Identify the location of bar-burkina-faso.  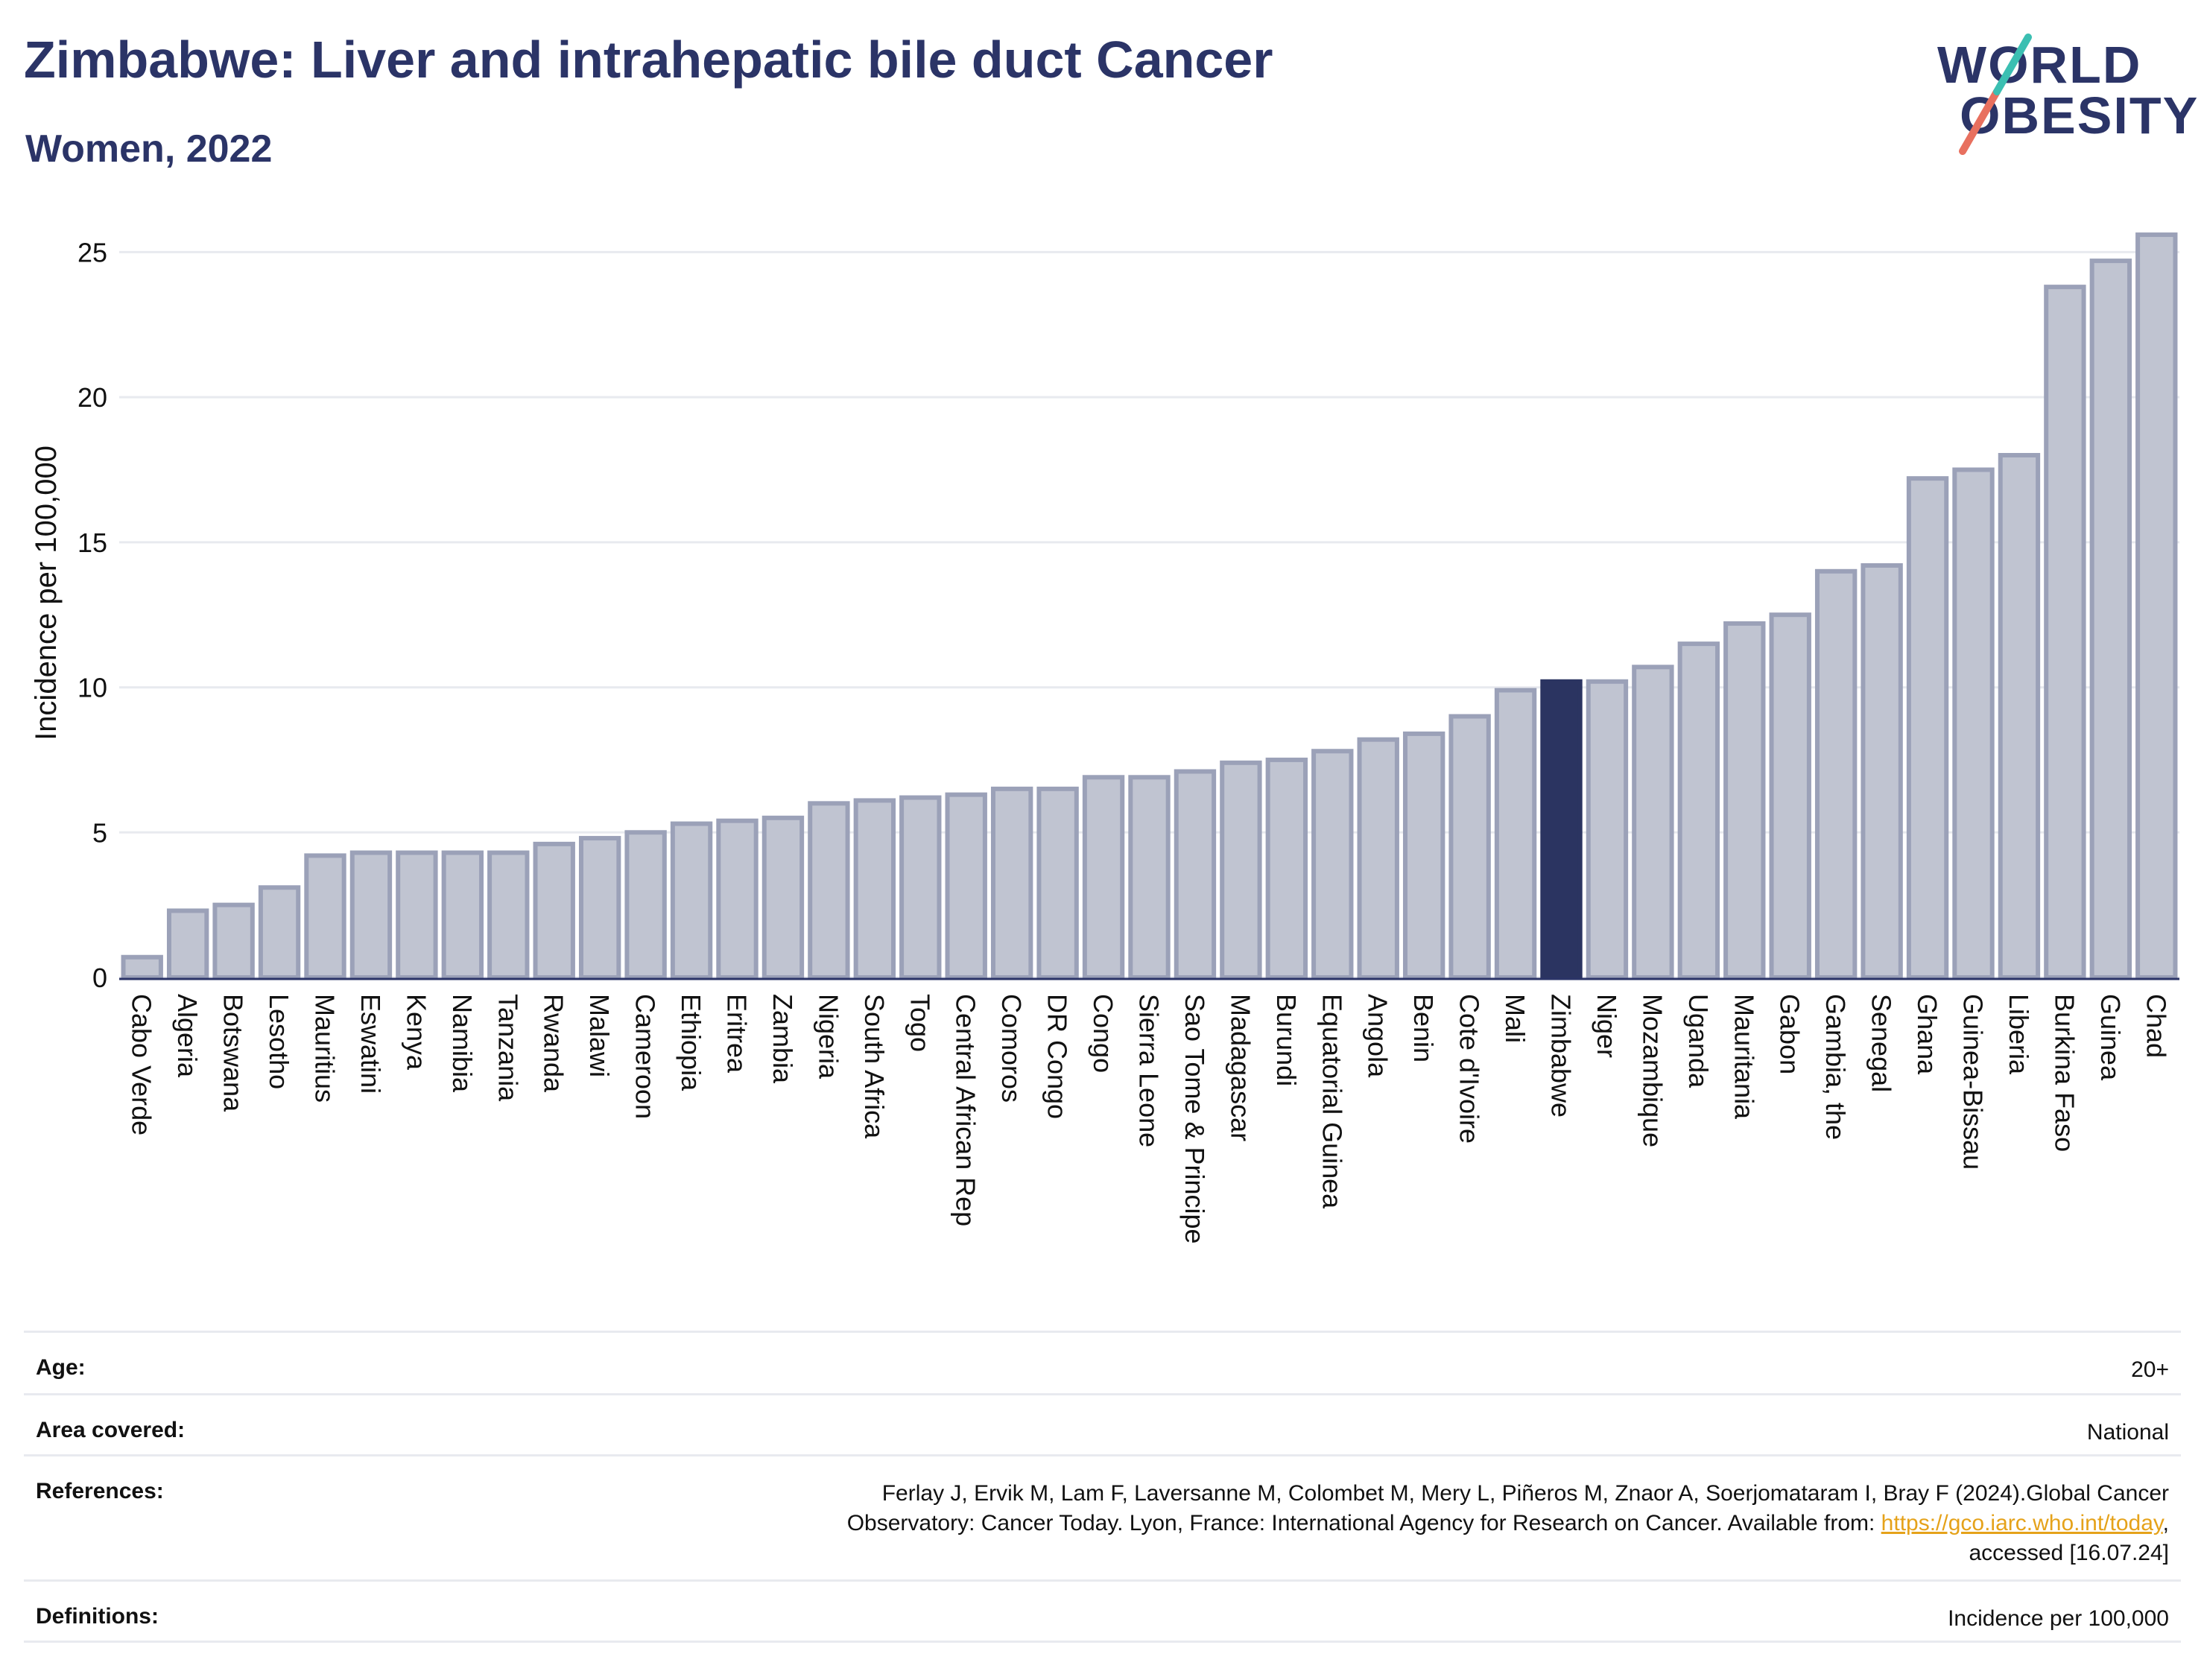
(2065, 632).